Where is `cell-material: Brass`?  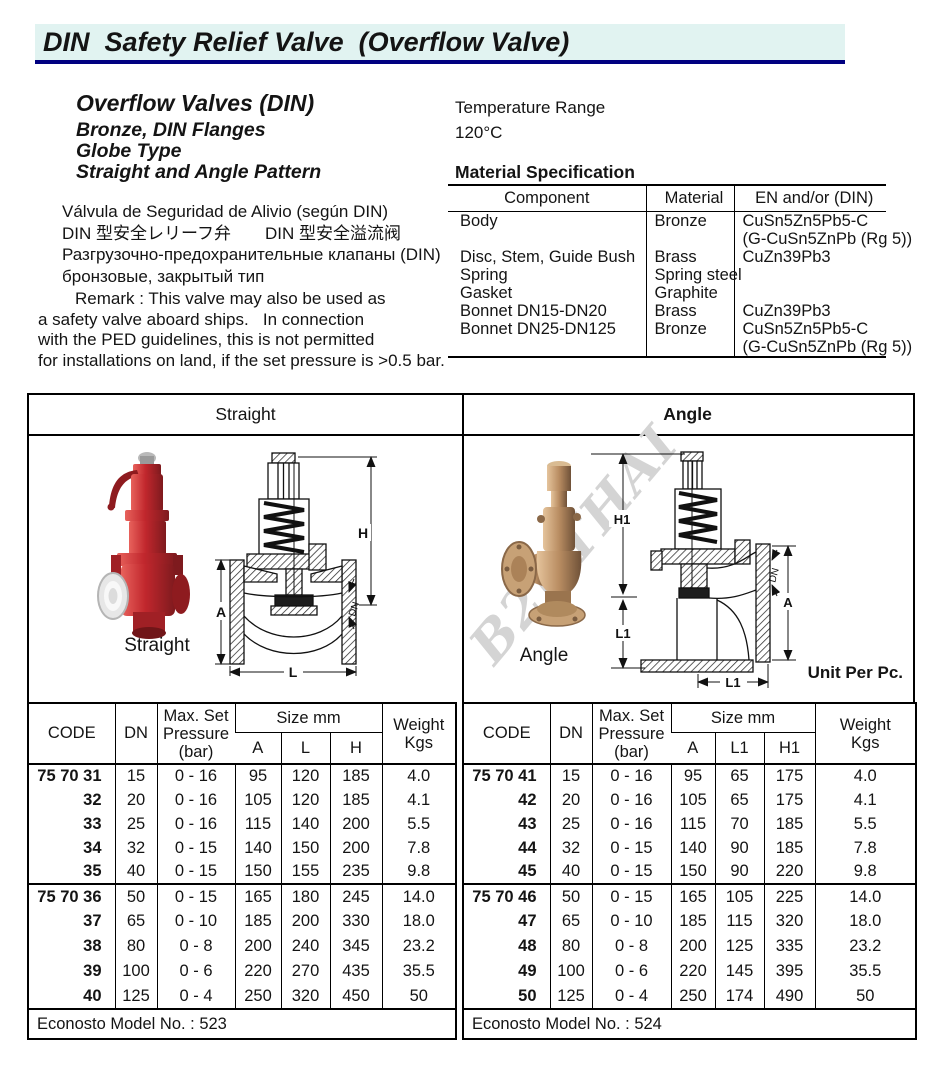
cell-material: Brass is located at coordinates (689, 257).